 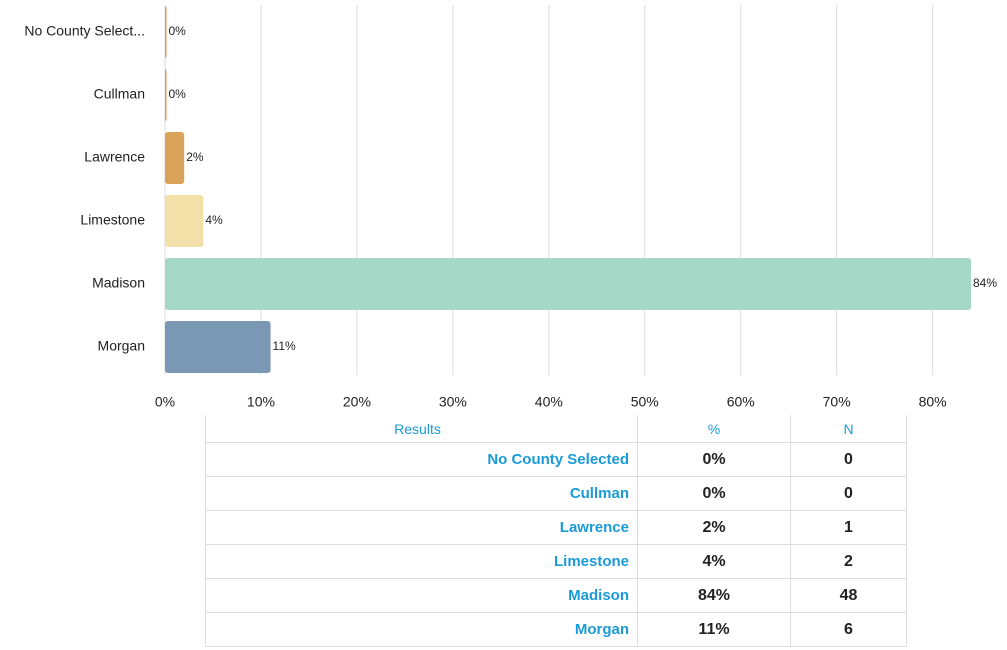 I want to click on y-tick-label: Lawrence, so click(x=114, y=157).